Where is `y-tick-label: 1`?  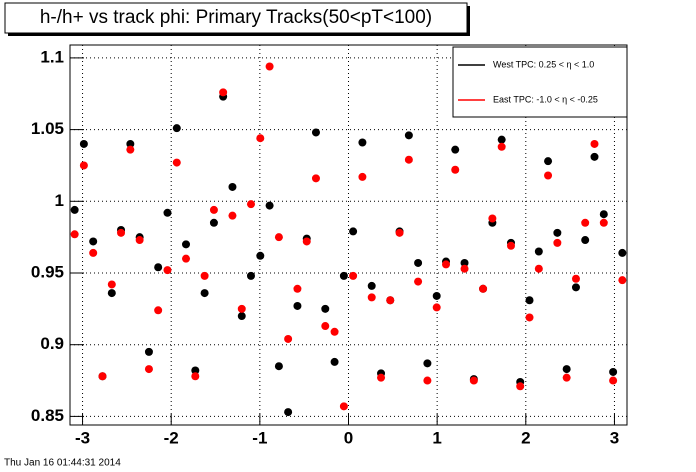
y-tick-label: 1 is located at coordinates (59, 200).